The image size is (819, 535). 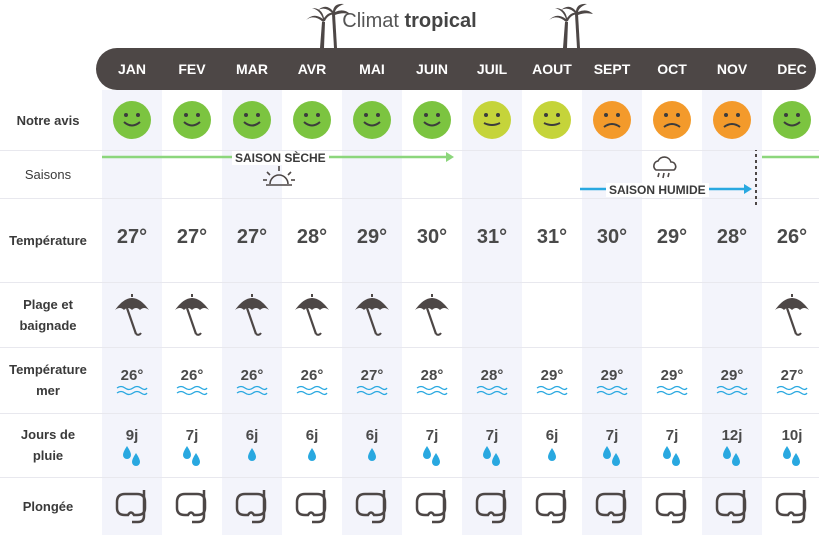 I want to click on month-header-bar, so click(x=456, y=69).